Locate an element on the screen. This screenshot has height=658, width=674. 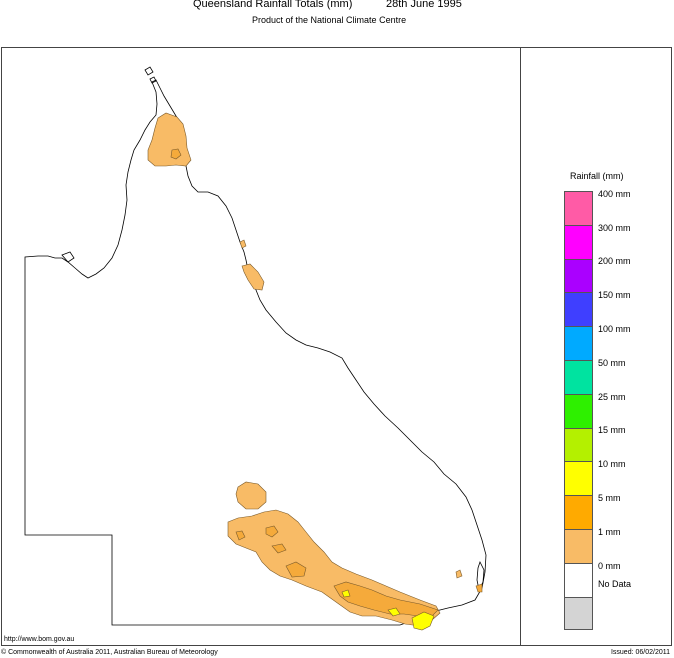
legend-label: 50 mm is located at coordinates (612, 362).